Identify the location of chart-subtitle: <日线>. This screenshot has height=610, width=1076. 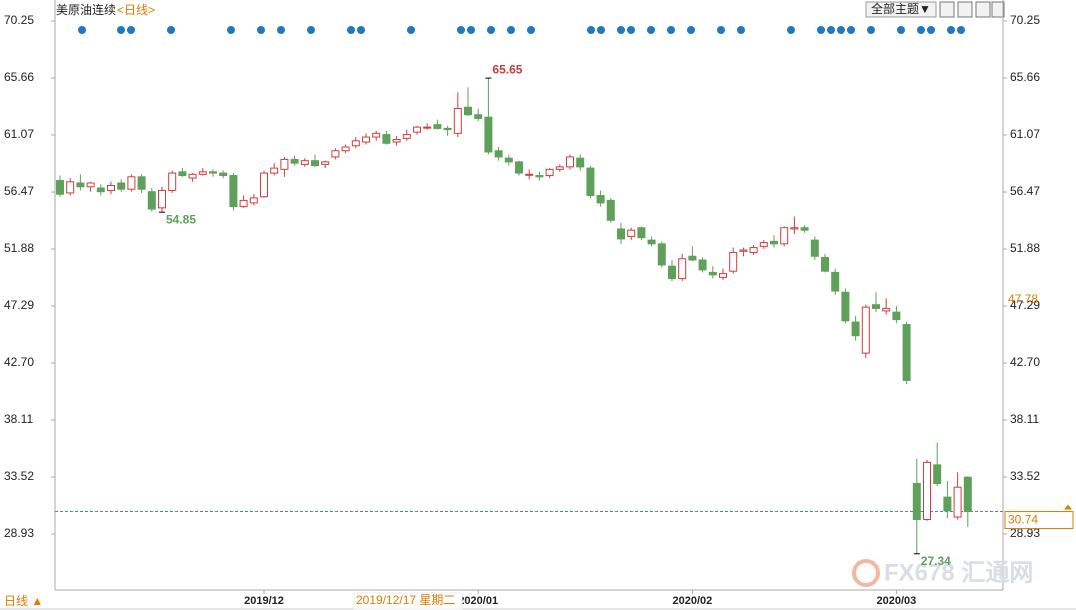
(136, 10).